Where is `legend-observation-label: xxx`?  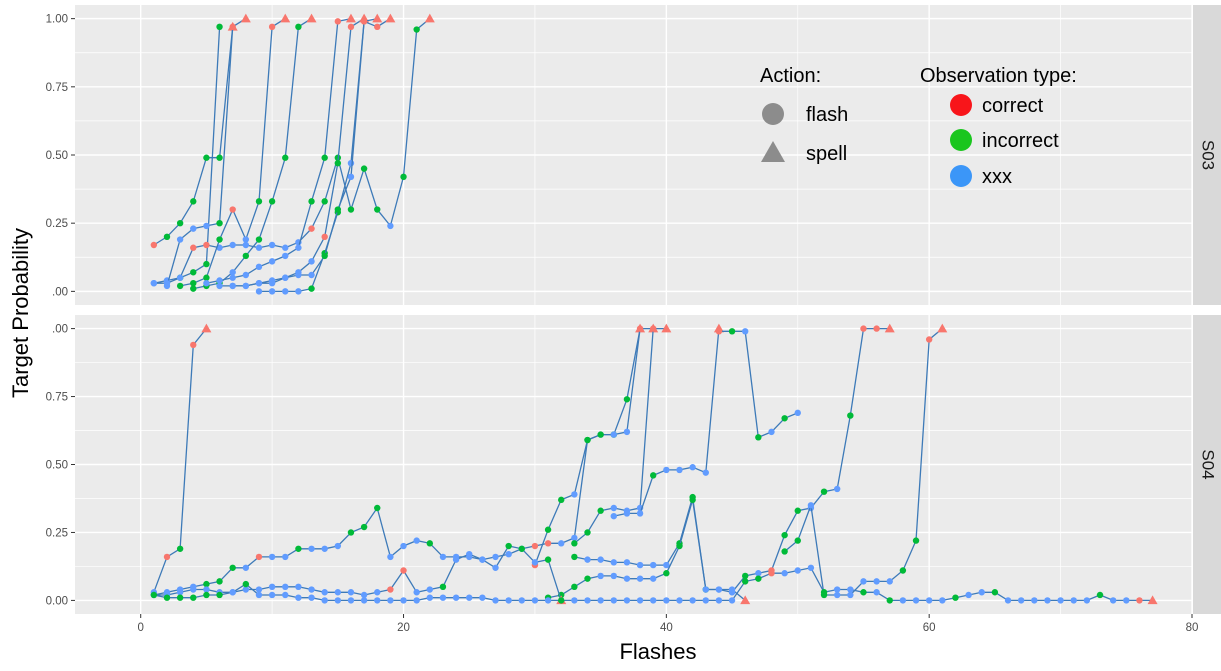
legend-observation-label: xxx is located at coordinates (997, 177).